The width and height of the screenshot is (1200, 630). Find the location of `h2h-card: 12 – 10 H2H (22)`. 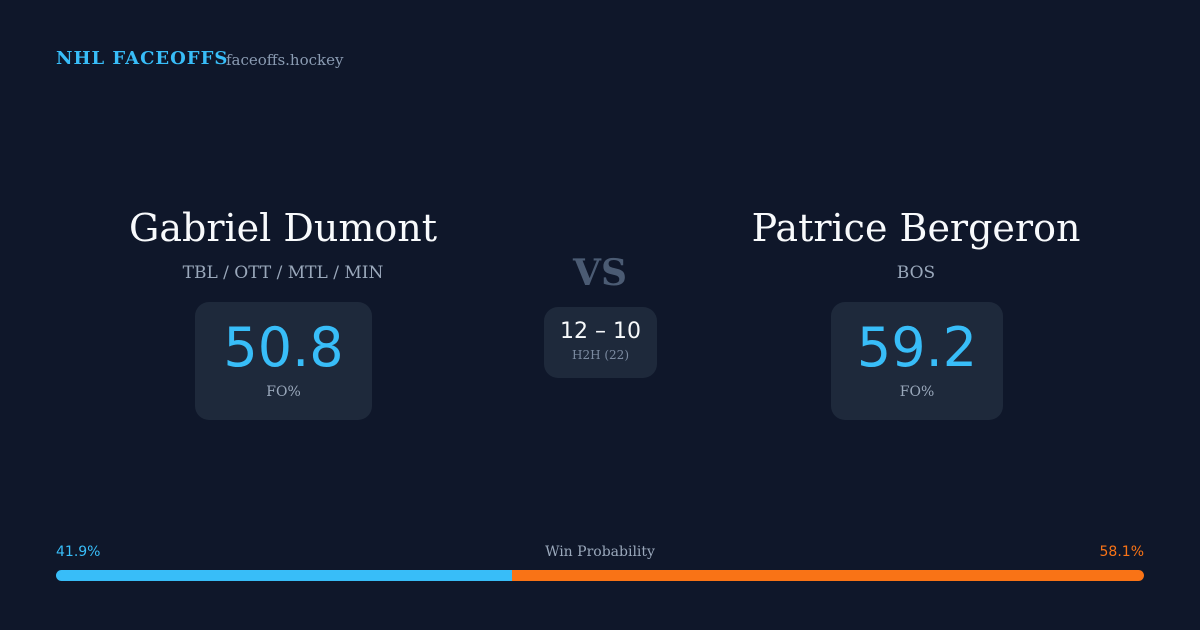

h2h-card: 12 – 10 H2H (22) is located at coordinates (600, 342).